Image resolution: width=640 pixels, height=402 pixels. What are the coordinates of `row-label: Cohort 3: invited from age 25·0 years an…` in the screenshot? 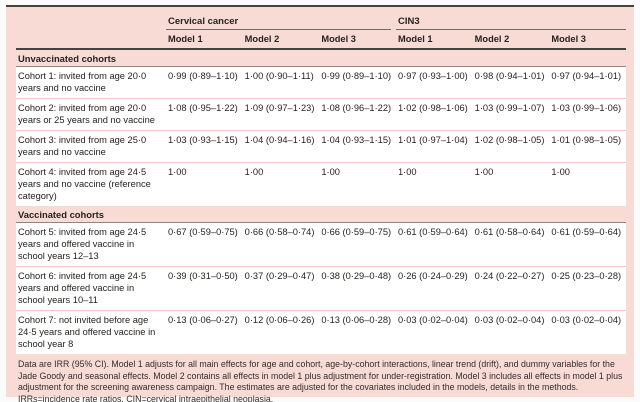 It's located at (82, 146).